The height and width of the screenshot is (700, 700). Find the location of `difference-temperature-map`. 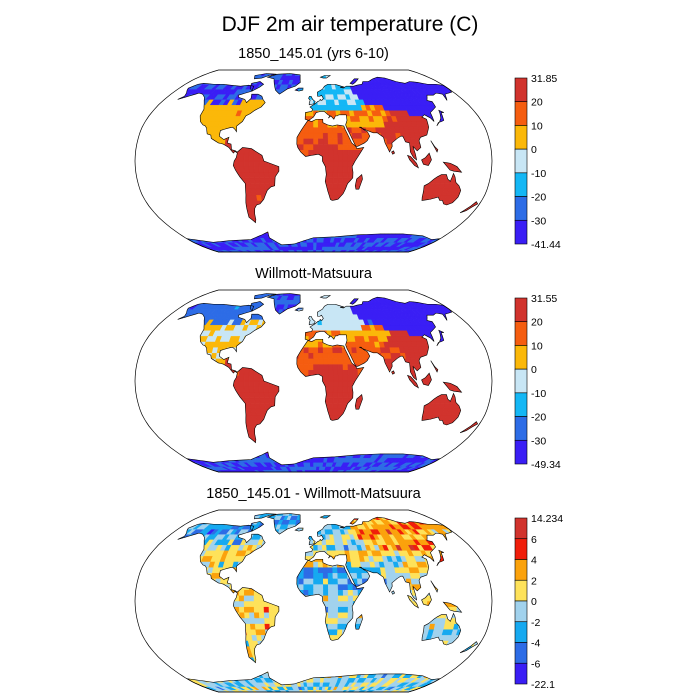

difference-temperature-map is located at coordinates (313, 601).